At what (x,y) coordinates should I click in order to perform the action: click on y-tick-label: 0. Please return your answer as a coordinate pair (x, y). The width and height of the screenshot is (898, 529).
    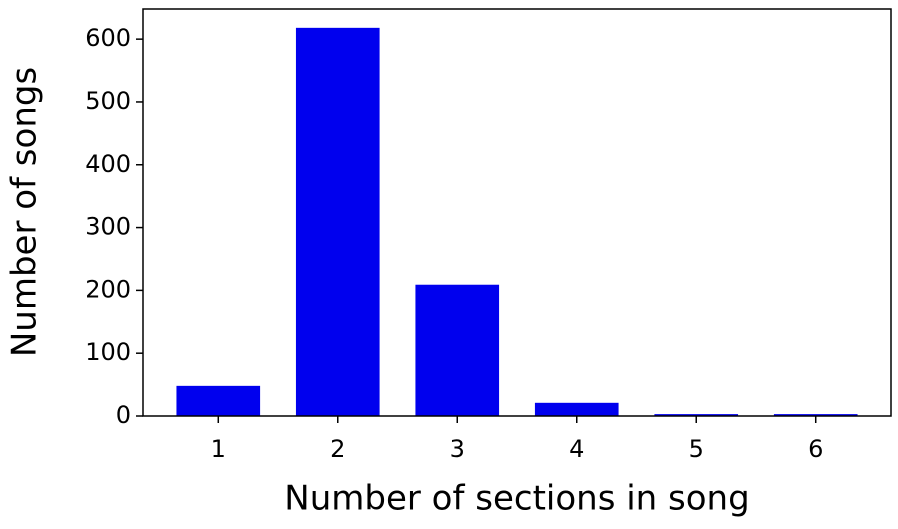
    Looking at the image, I should click on (123, 415).